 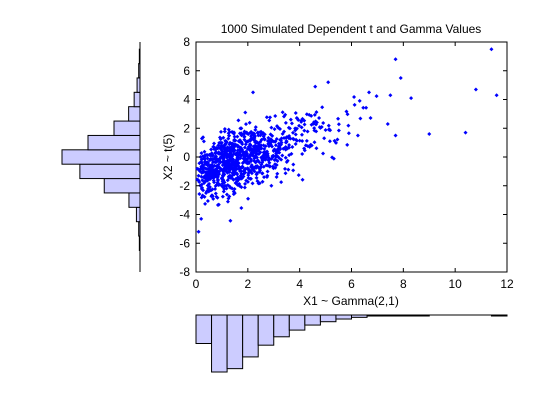 What do you see at coordinates (299, 284) in the screenshot?
I see `x-tick-label: 4` at bounding box center [299, 284].